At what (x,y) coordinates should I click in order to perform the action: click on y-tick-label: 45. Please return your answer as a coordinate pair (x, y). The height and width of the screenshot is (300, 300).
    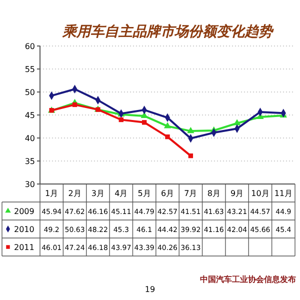
    Looking at the image, I should click on (29, 115).